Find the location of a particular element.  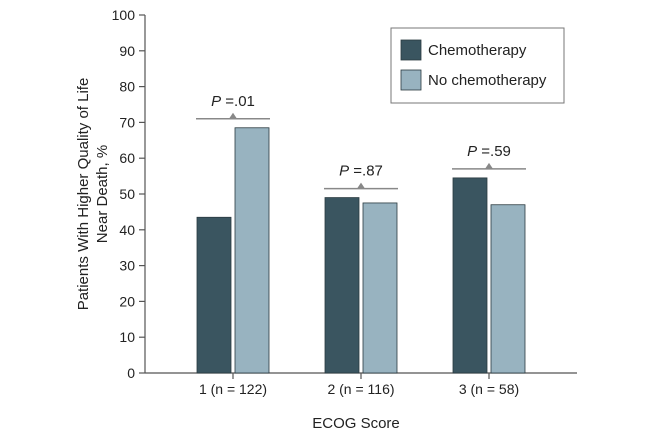

y-axis-title-line: Patients With Higher Quality of Life is located at coordinates (83, 194).